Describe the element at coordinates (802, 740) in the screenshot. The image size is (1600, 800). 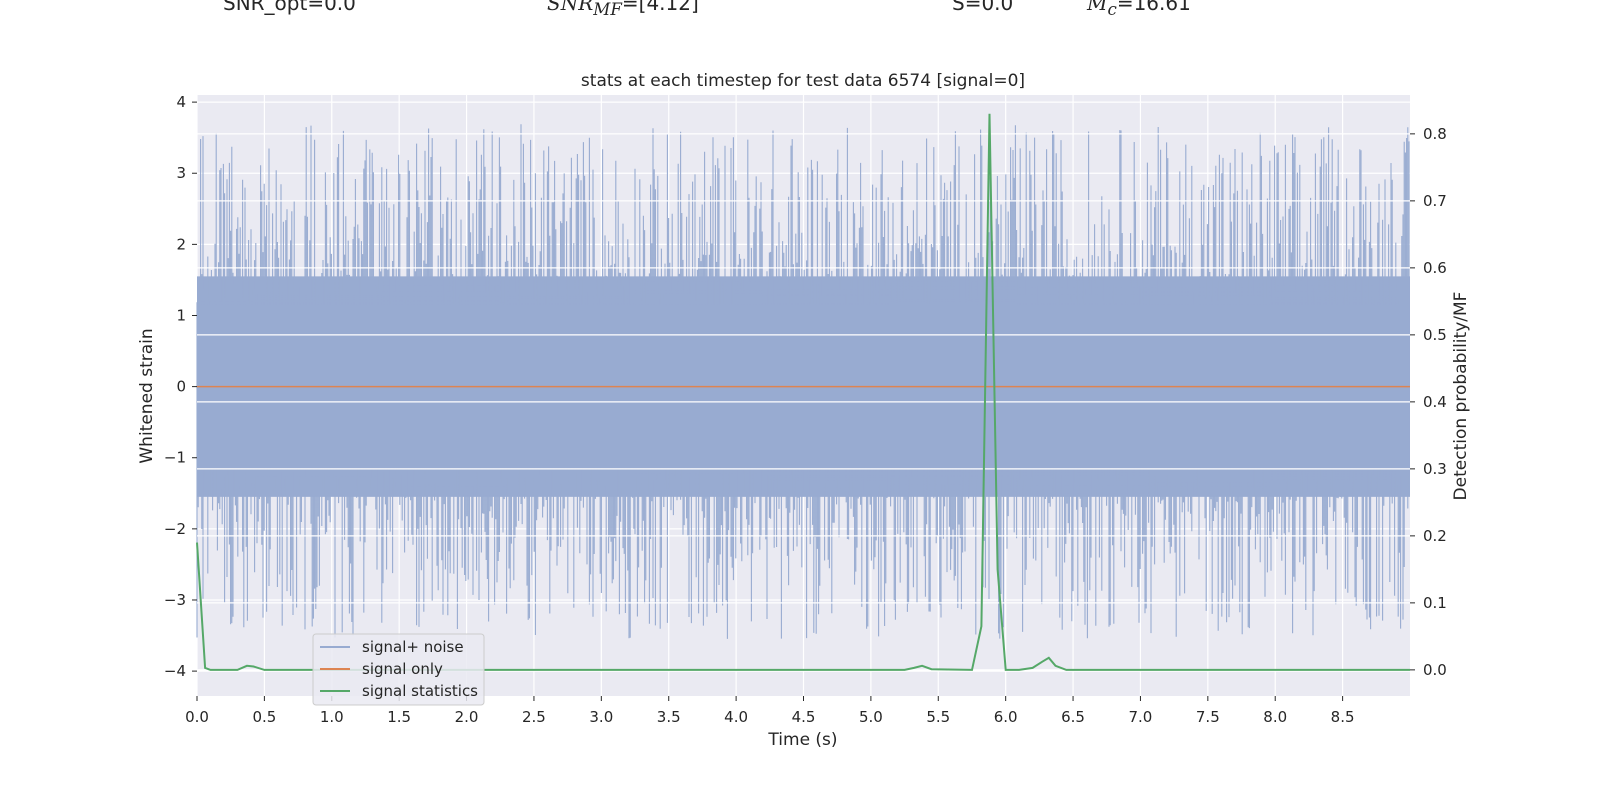
I see `x-axis-label: Time (s)` at that location.